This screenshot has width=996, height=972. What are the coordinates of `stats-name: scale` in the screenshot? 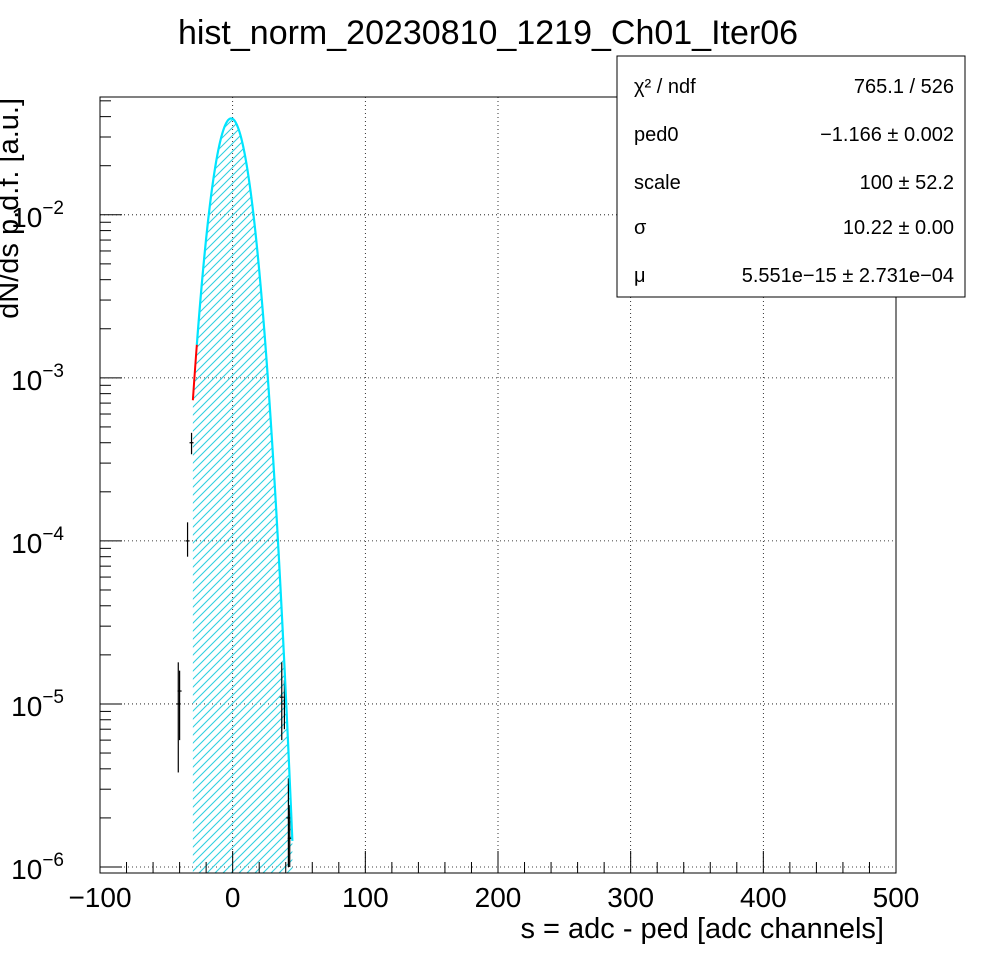 It's located at (657, 183).